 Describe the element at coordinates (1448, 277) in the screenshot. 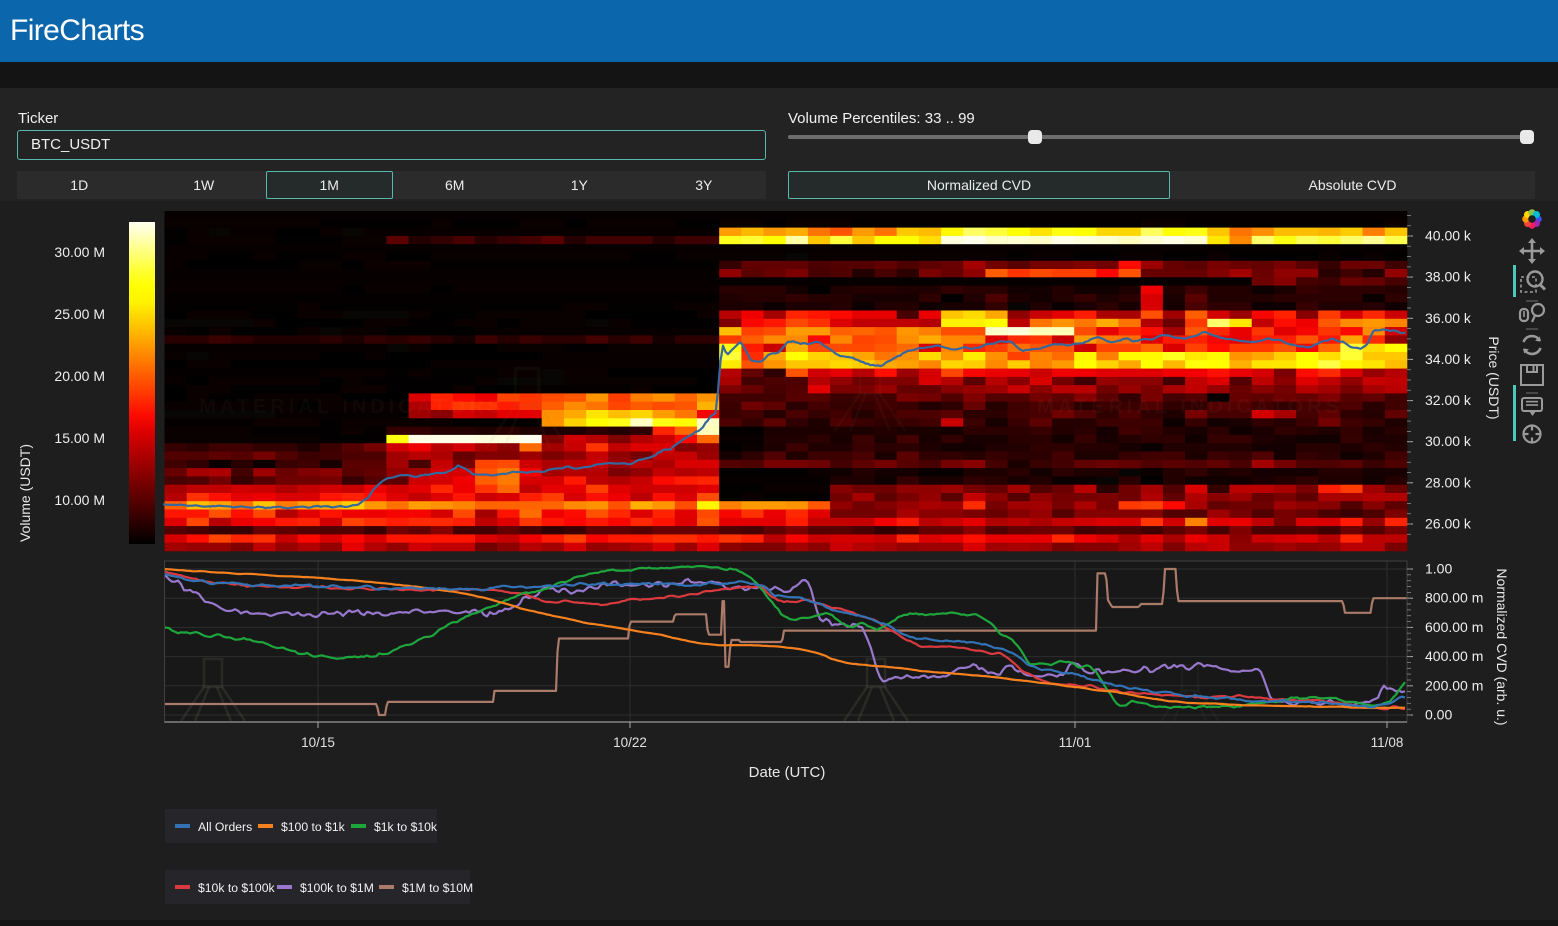

I see `svg-text: 38.00 k` at that location.